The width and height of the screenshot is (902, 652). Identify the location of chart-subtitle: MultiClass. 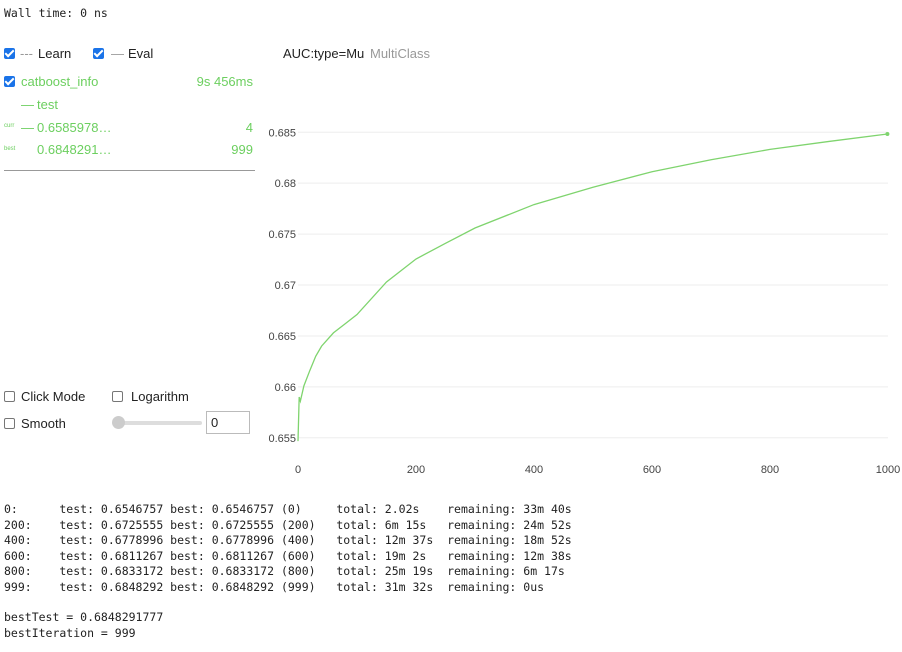
(400, 53).